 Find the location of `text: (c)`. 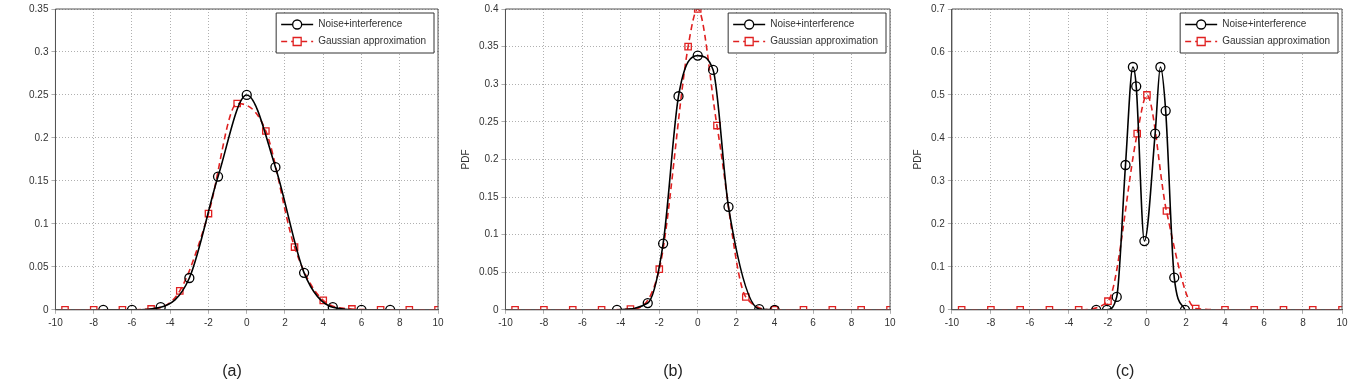

text: (c) is located at coordinates (1125, 370).